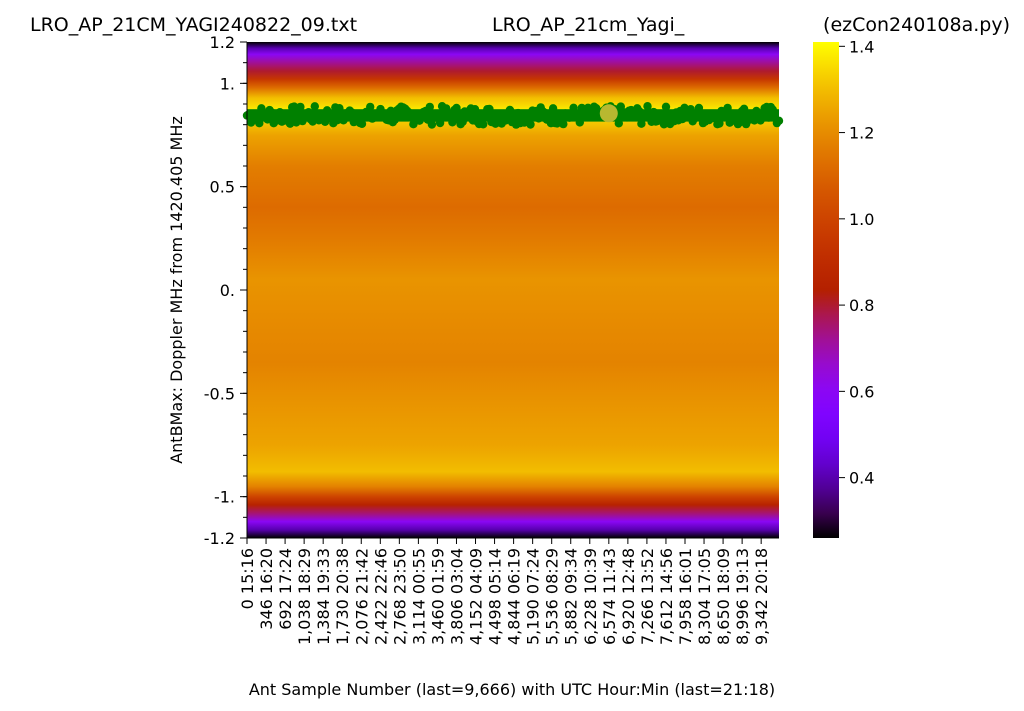  What do you see at coordinates (476, 596) in the screenshot?
I see `x-tick-label: 4,152 04:09` at bounding box center [476, 596].